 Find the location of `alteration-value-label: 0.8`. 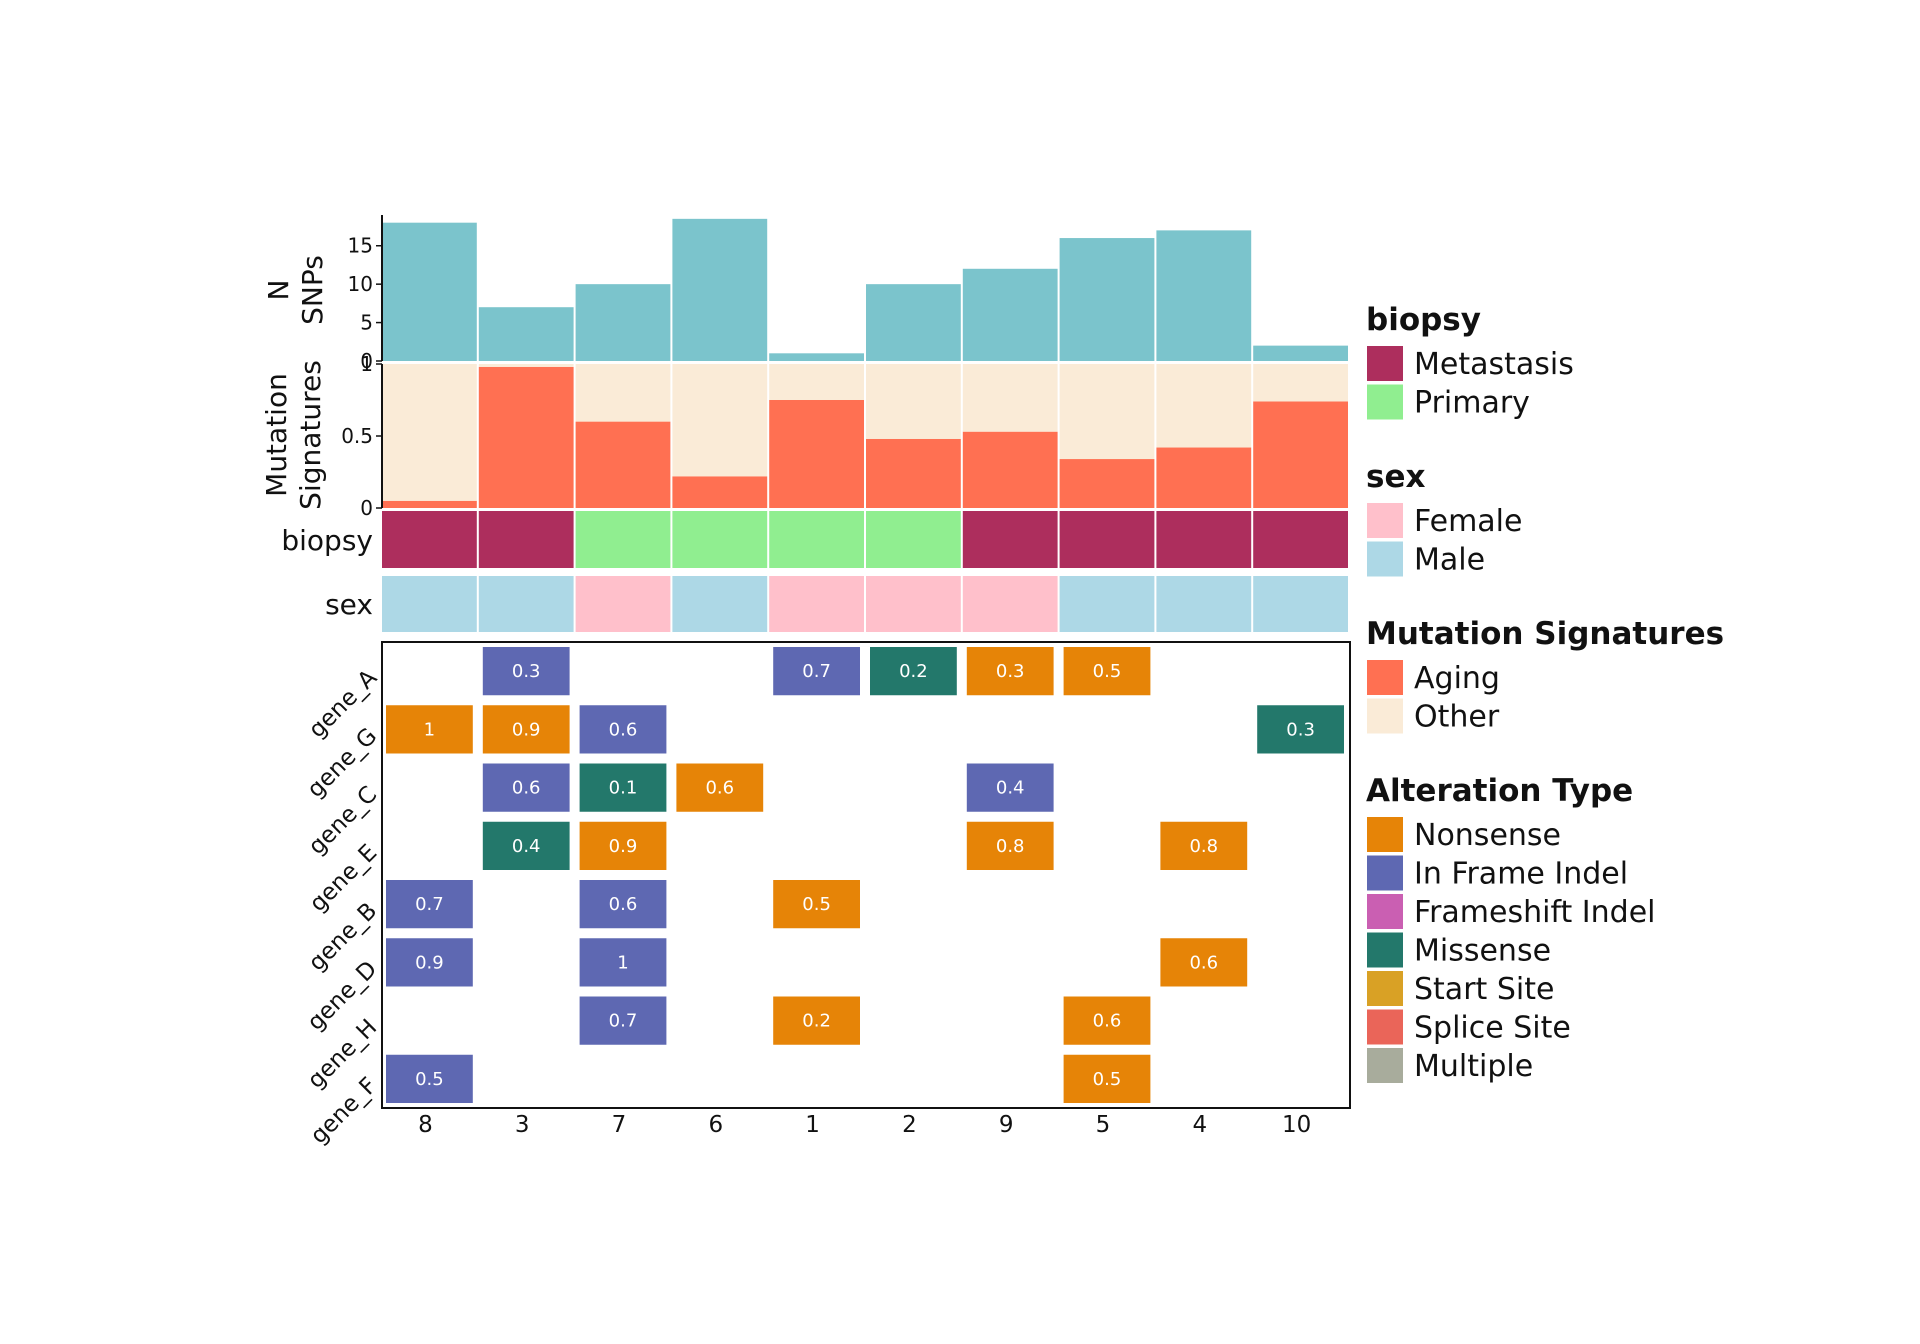

alteration-value-label: 0.8 is located at coordinates (1203, 846).